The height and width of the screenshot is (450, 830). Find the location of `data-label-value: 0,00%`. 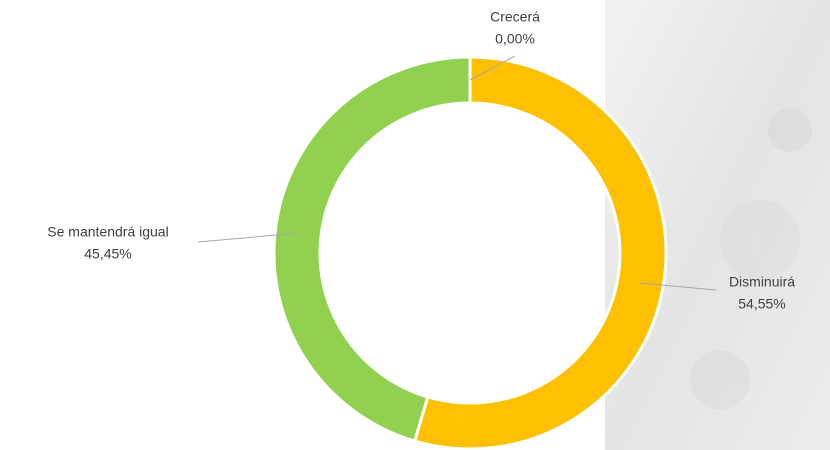

data-label-value: 0,00% is located at coordinates (515, 39).